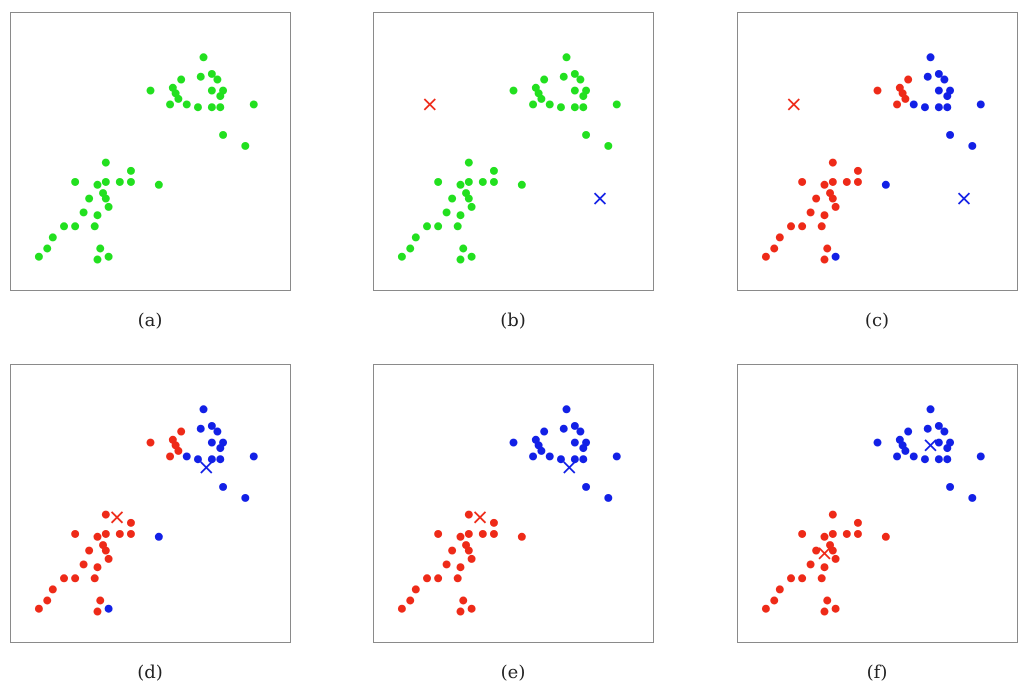  I want to click on panel-caption-b: (b), so click(513, 320).